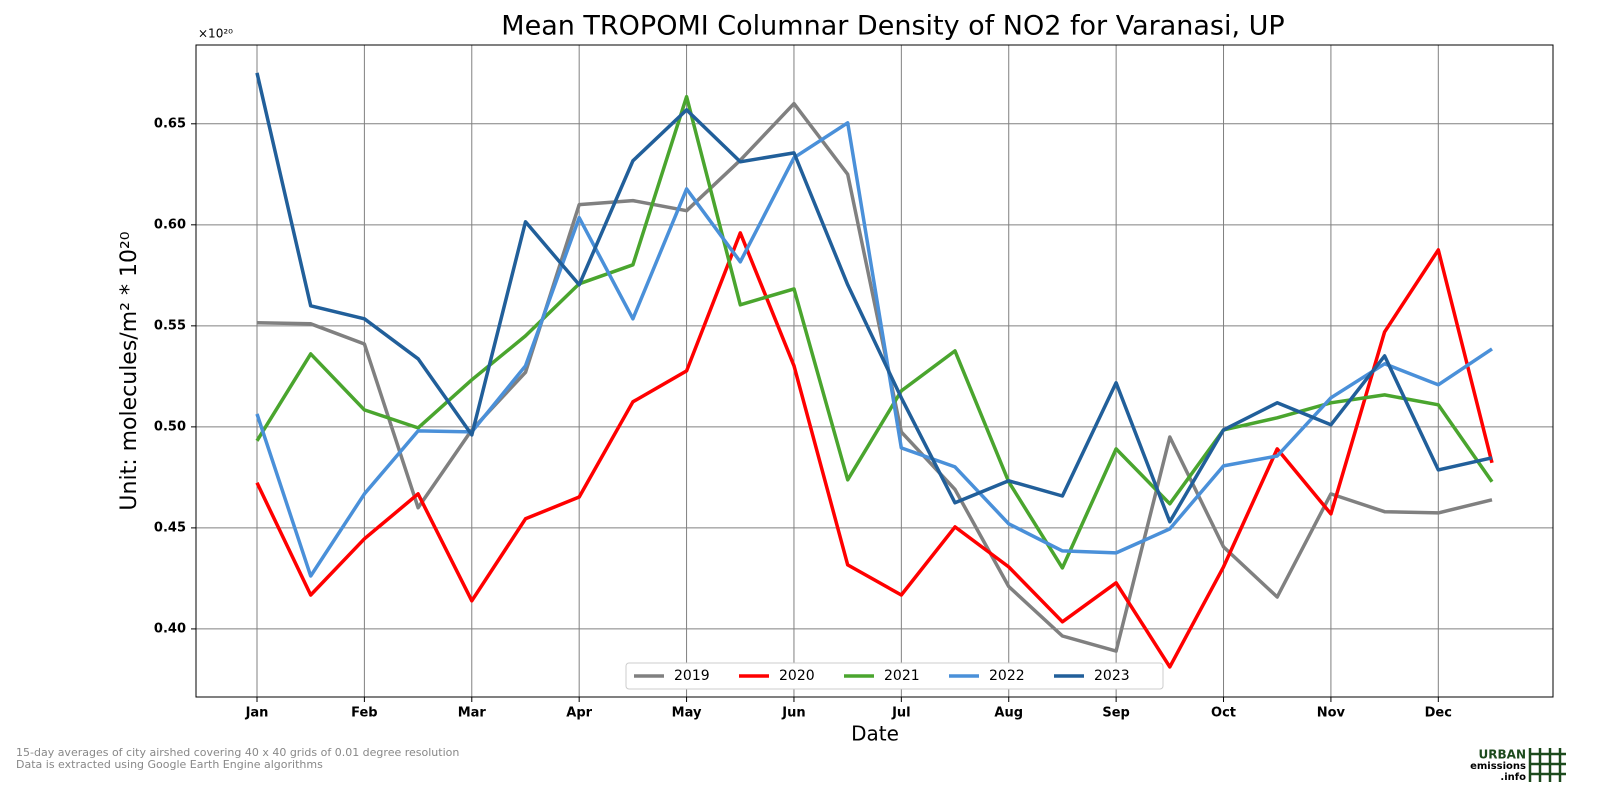 This screenshot has width=1600, height=800. I want to click on y-axis-label: Unit: molecules/m² * 10²⁰, so click(129, 370).